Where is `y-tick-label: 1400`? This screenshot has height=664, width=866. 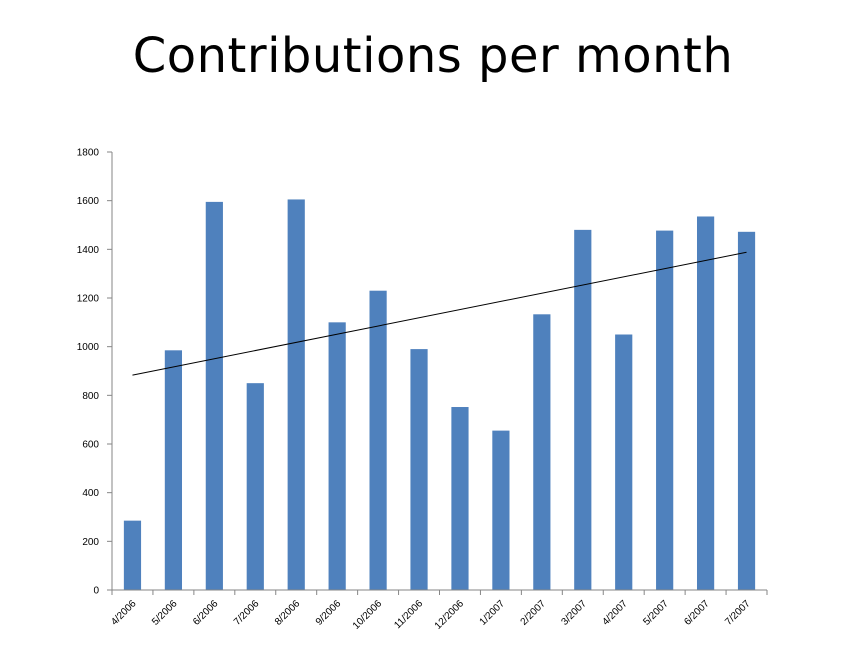 y-tick-label: 1400 is located at coordinates (88, 250).